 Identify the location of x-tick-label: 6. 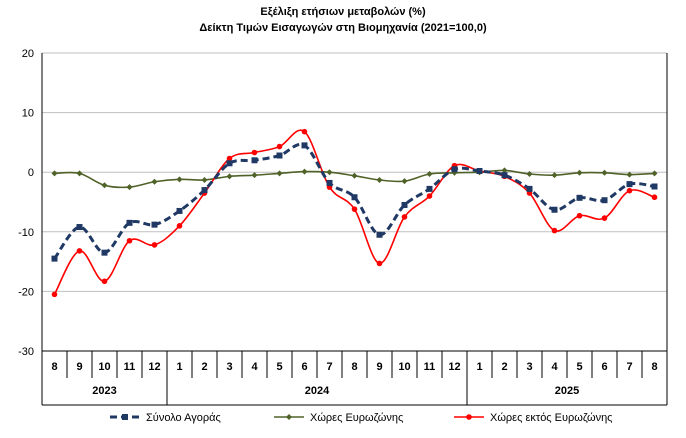
(604, 367).